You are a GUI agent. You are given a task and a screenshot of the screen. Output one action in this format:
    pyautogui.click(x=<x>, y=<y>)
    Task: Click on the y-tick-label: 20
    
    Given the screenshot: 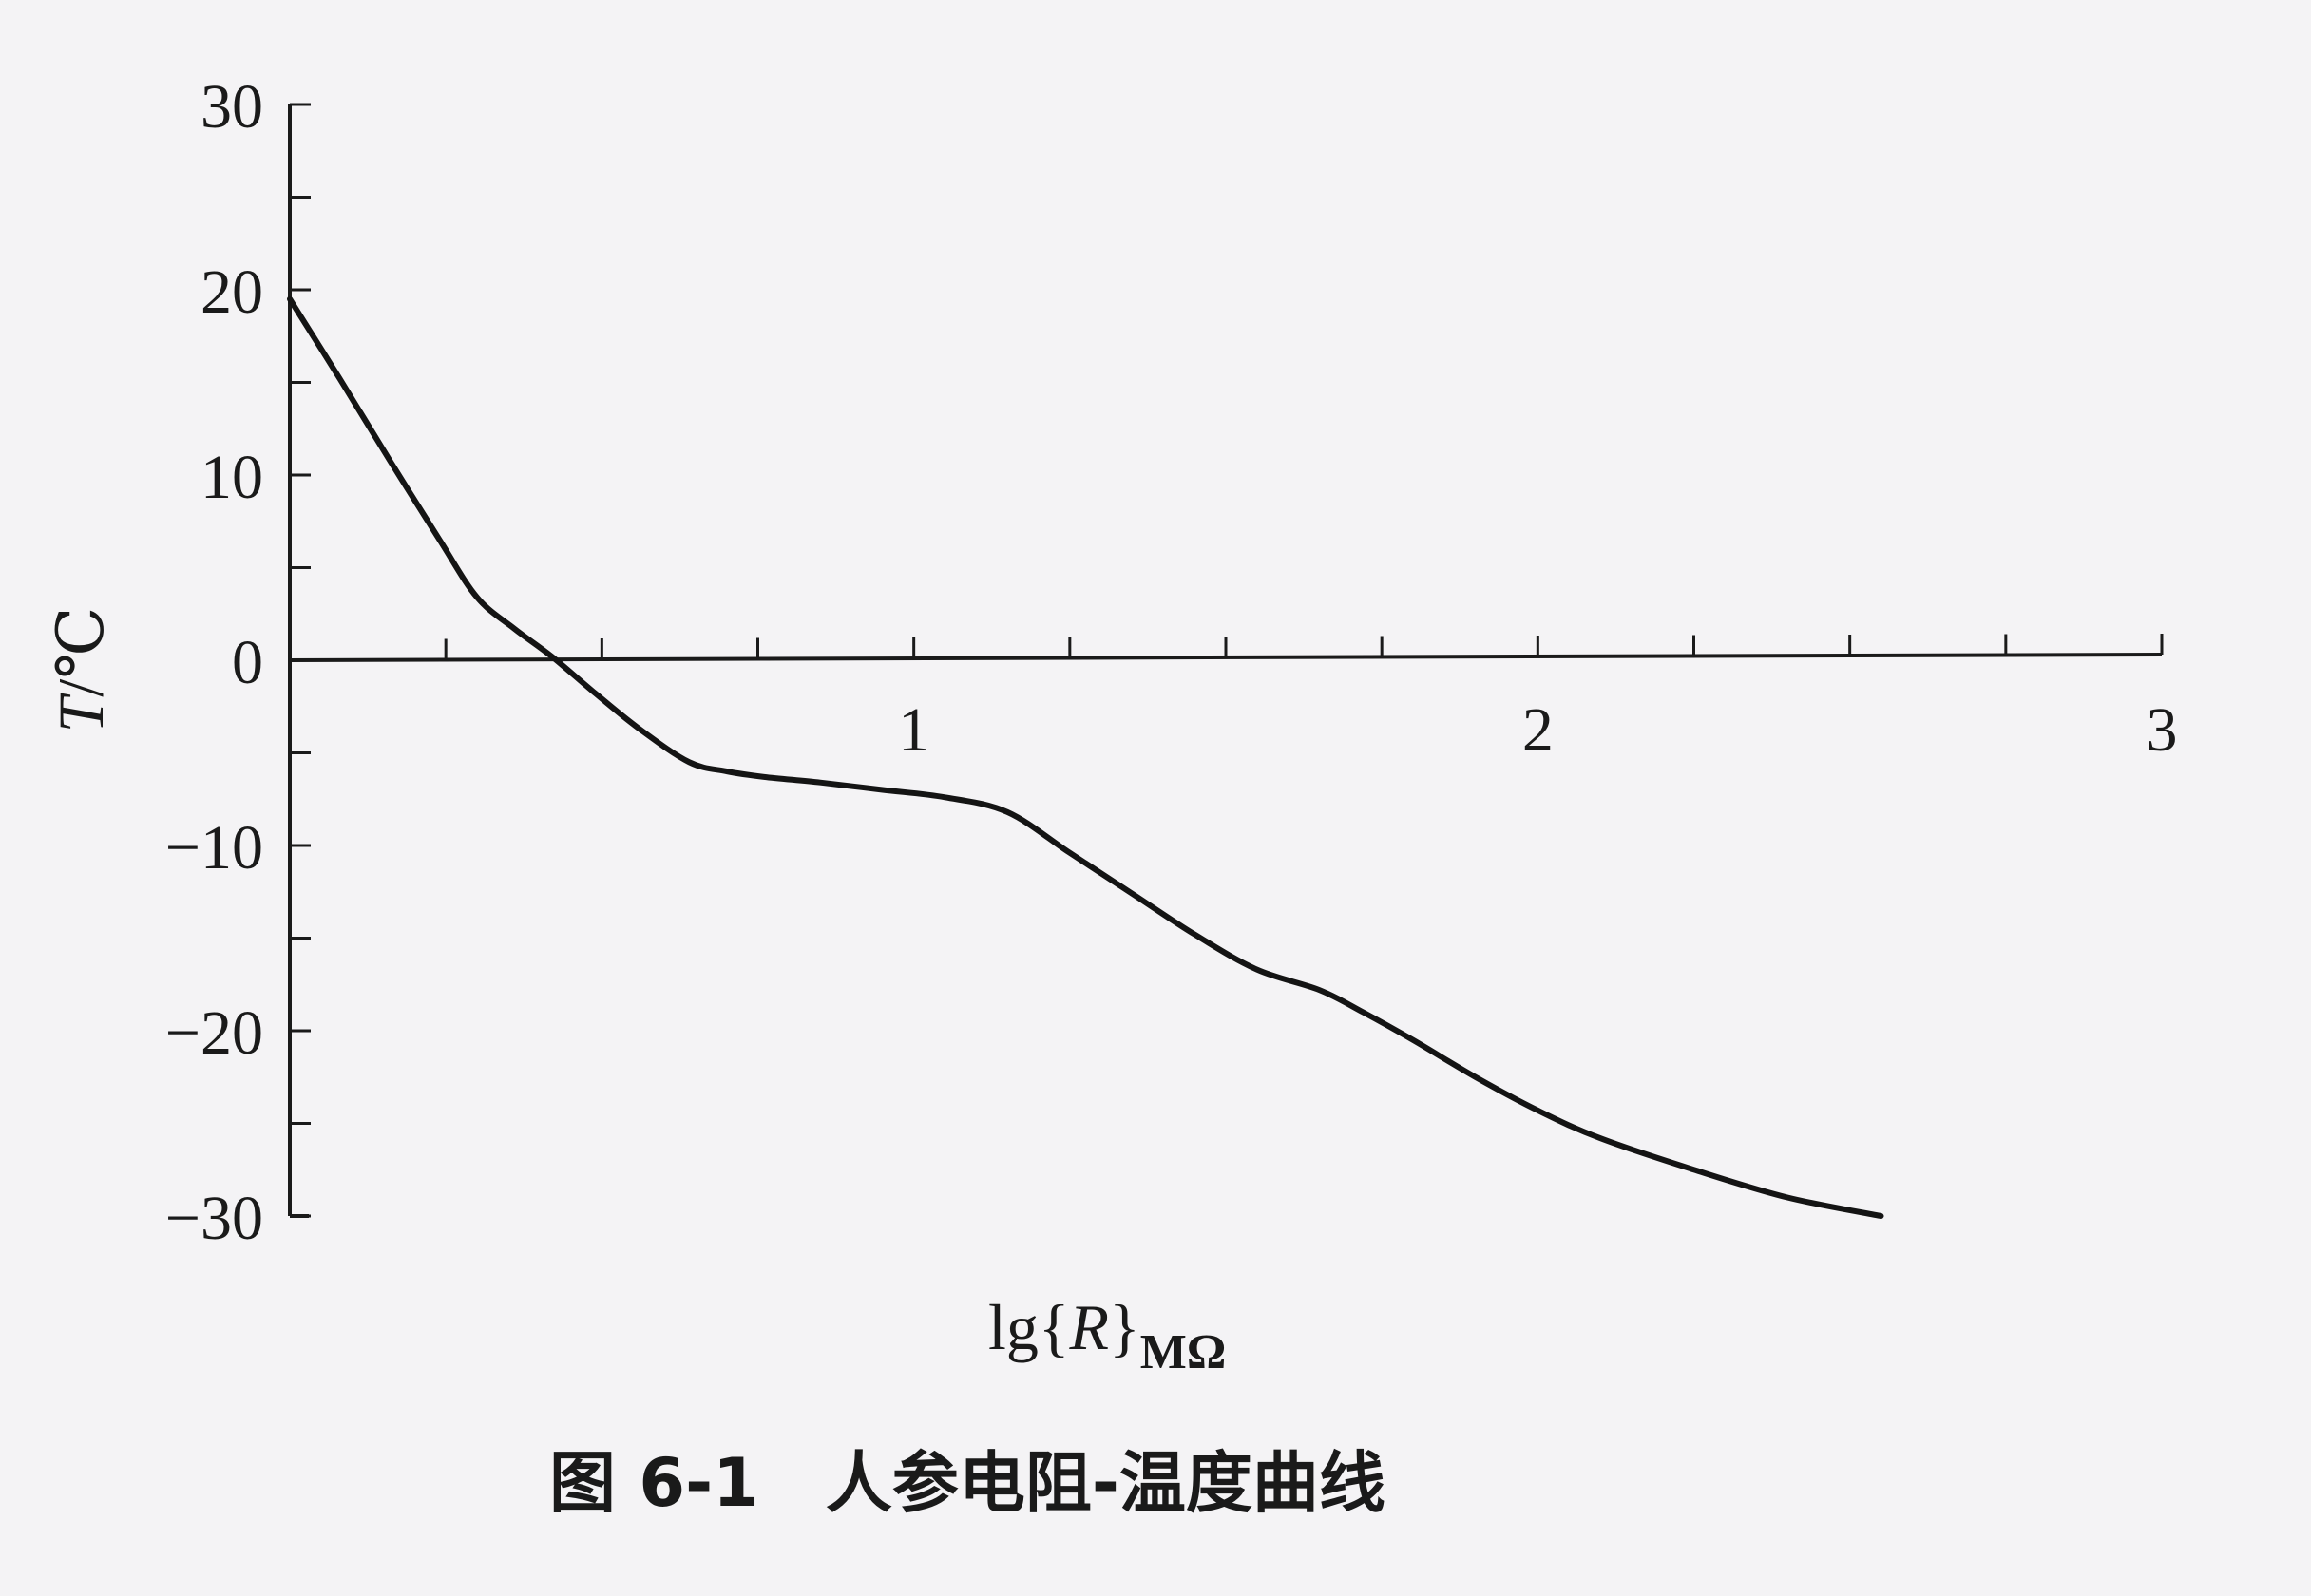 What is the action you would take?
    pyautogui.click(x=232, y=292)
    